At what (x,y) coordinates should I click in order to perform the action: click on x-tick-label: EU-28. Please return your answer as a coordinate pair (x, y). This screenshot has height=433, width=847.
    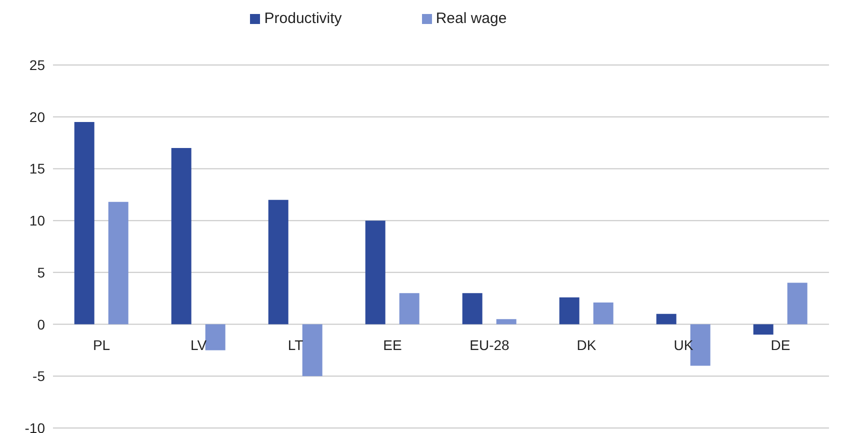
    Looking at the image, I should click on (490, 344).